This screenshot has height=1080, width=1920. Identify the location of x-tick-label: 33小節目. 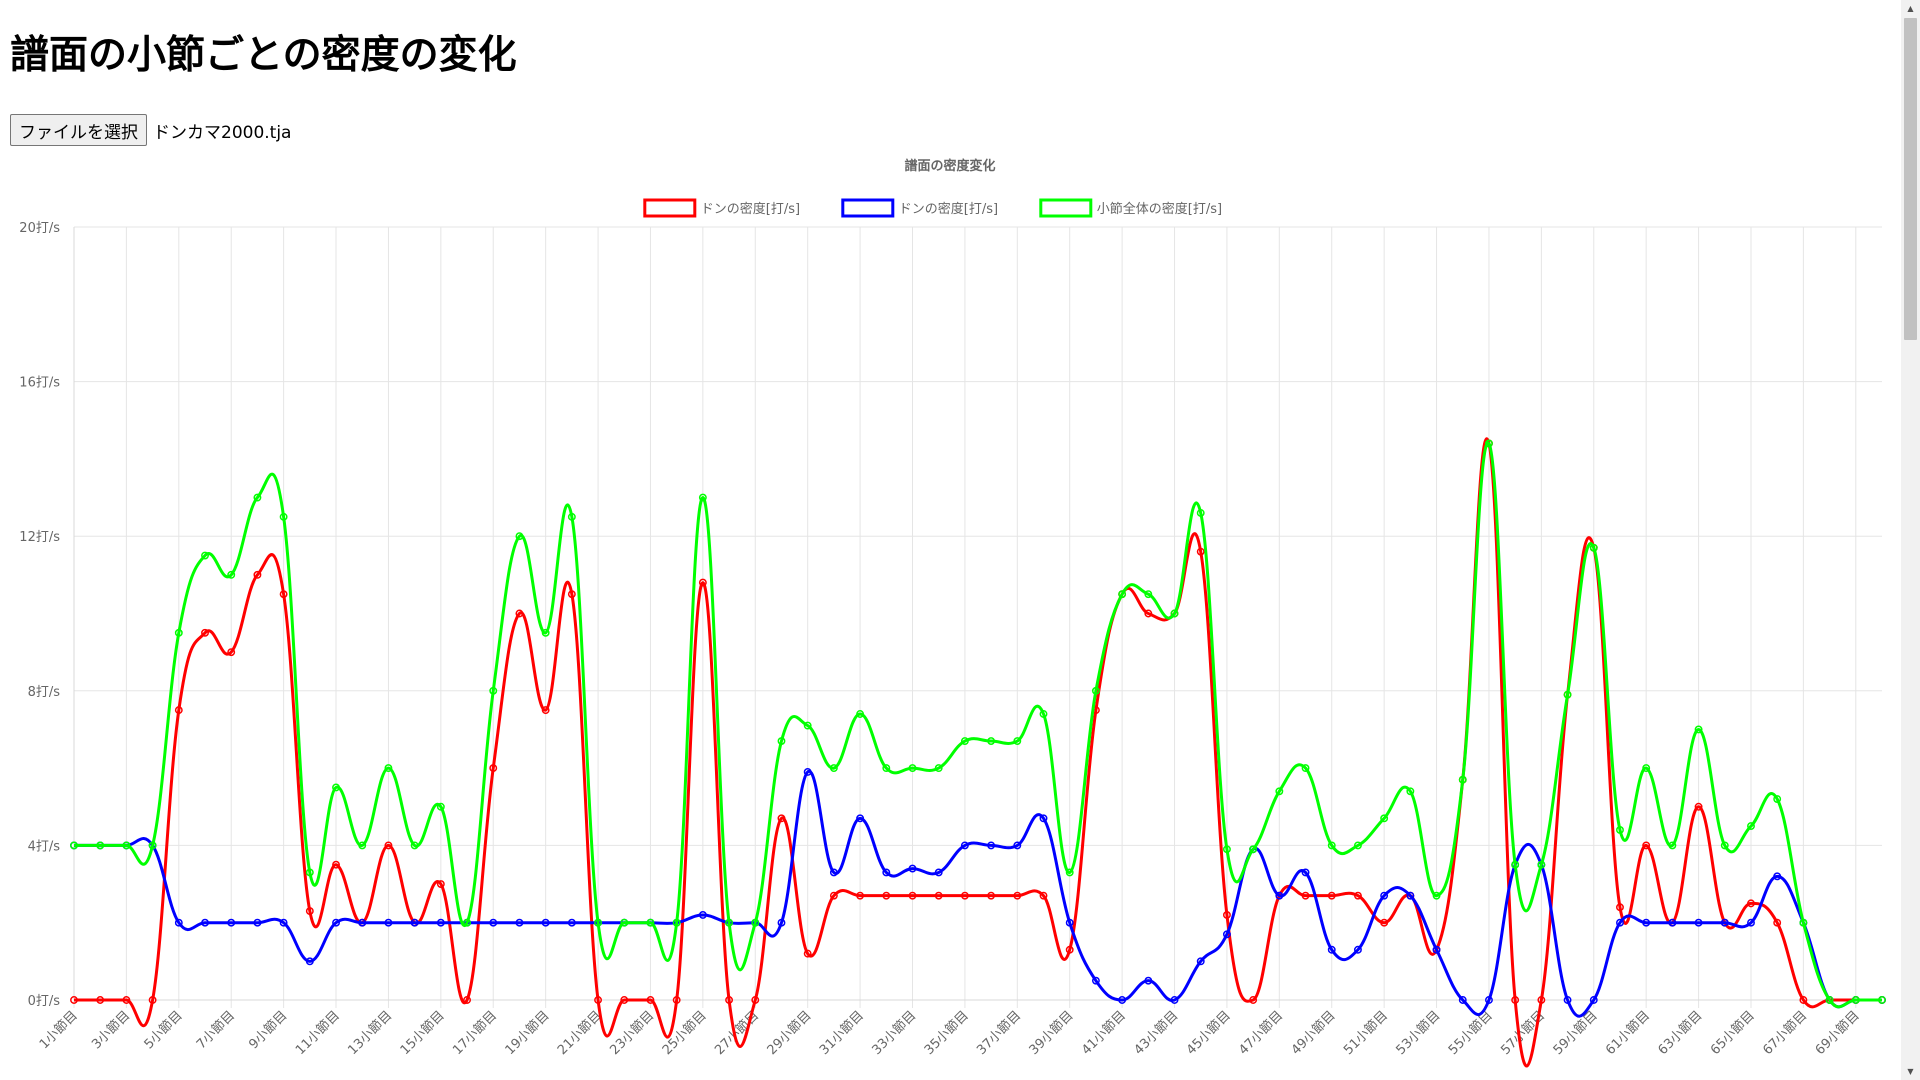
(894, 1033).